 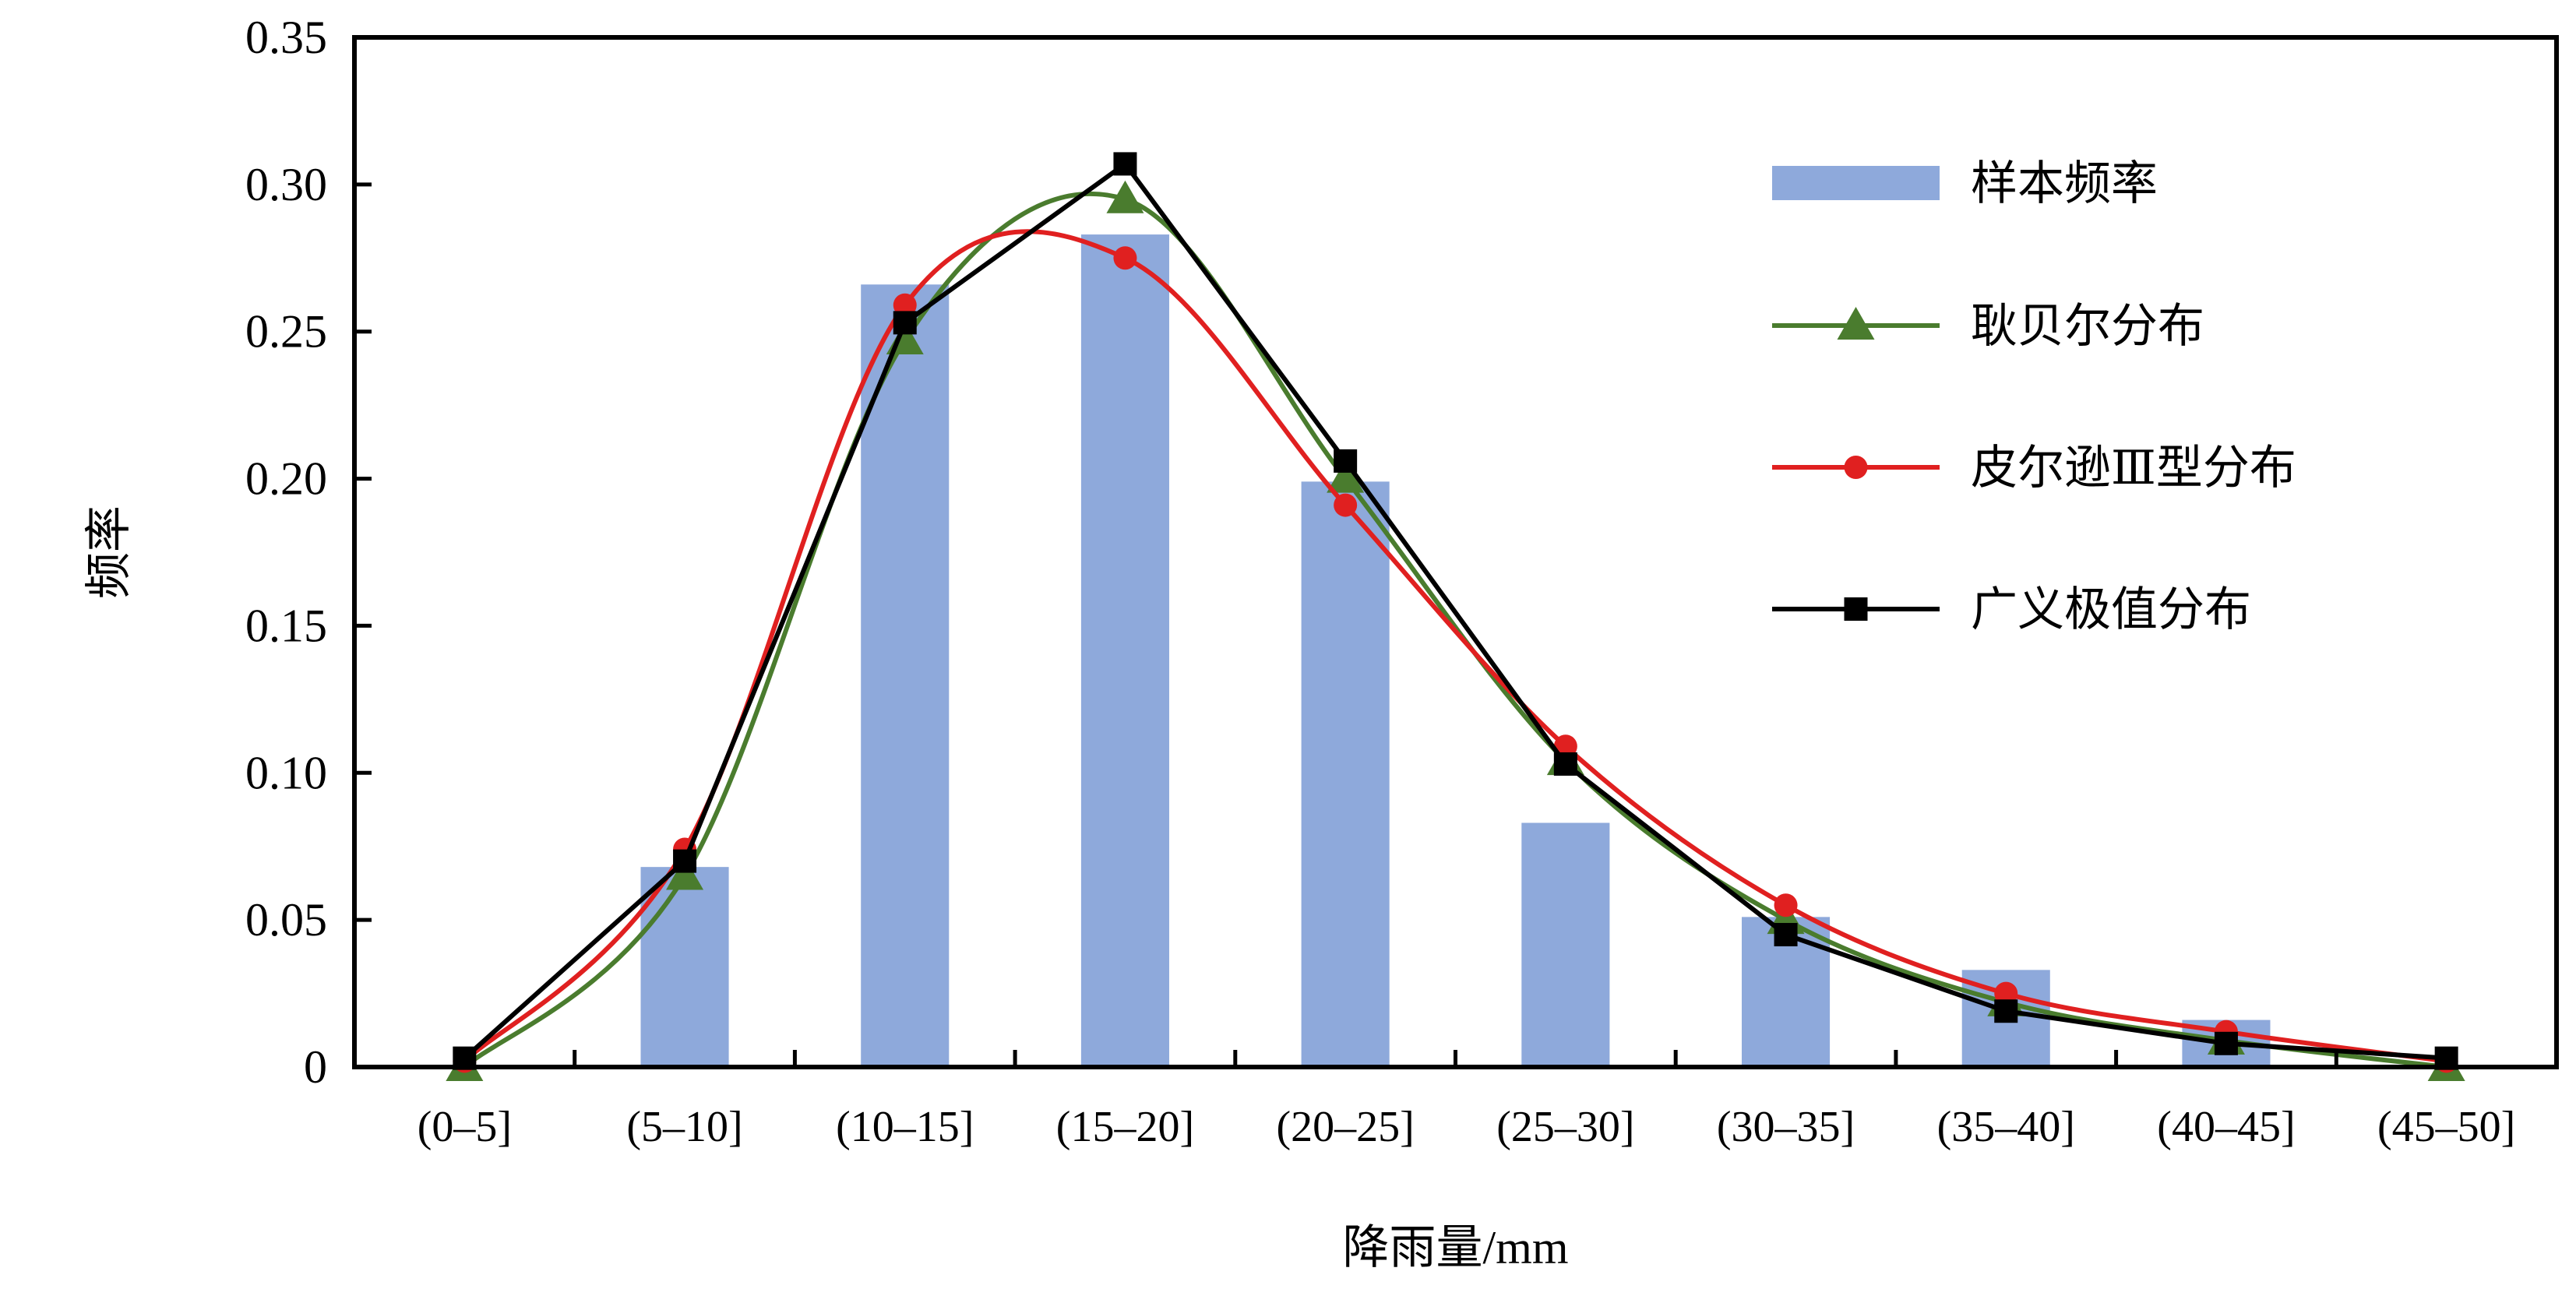 I want to click on x-tick-label: (0–5], so click(x=465, y=1127).